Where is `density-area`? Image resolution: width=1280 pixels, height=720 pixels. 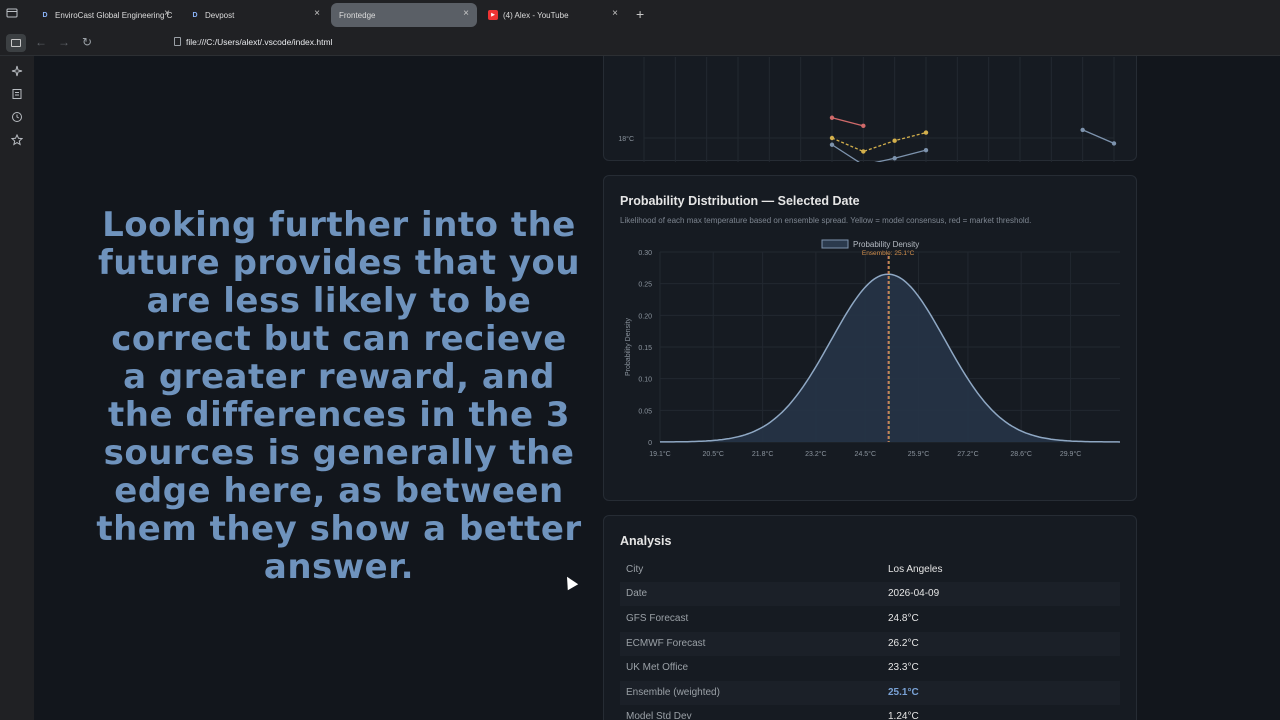 density-area is located at coordinates (890, 358).